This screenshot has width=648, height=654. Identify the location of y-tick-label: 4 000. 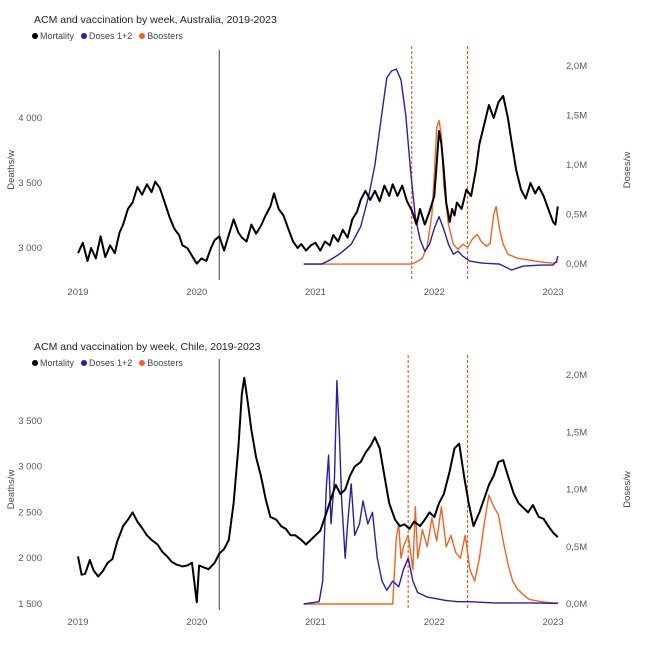
(30, 118).